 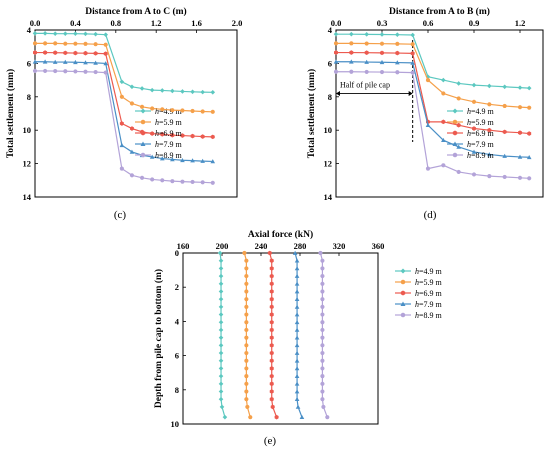 What do you see at coordinates (120, 215) in the screenshot?
I see `panel-caption: (c)` at bounding box center [120, 215].